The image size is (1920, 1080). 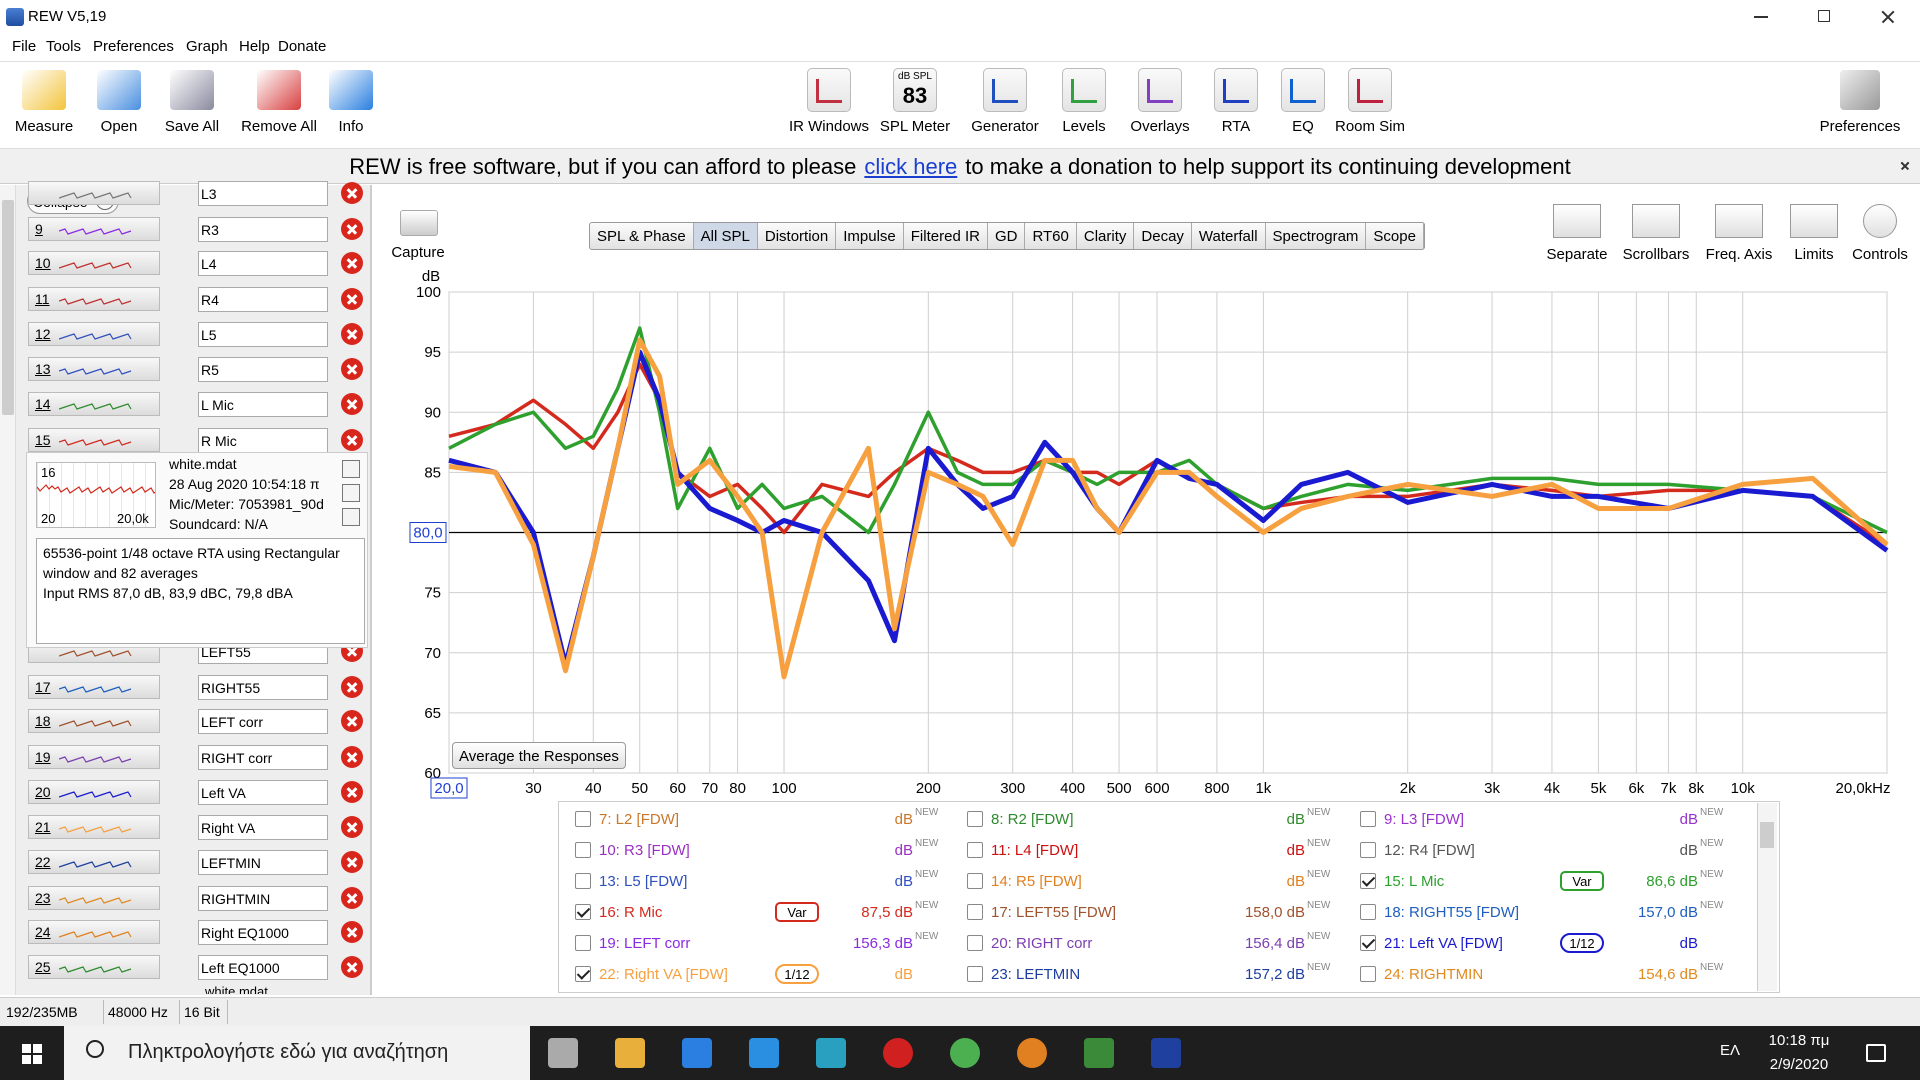 What do you see at coordinates (1160, 126) in the screenshot?
I see `toolbar-button: Overlays` at bounding box center [1160, 126].